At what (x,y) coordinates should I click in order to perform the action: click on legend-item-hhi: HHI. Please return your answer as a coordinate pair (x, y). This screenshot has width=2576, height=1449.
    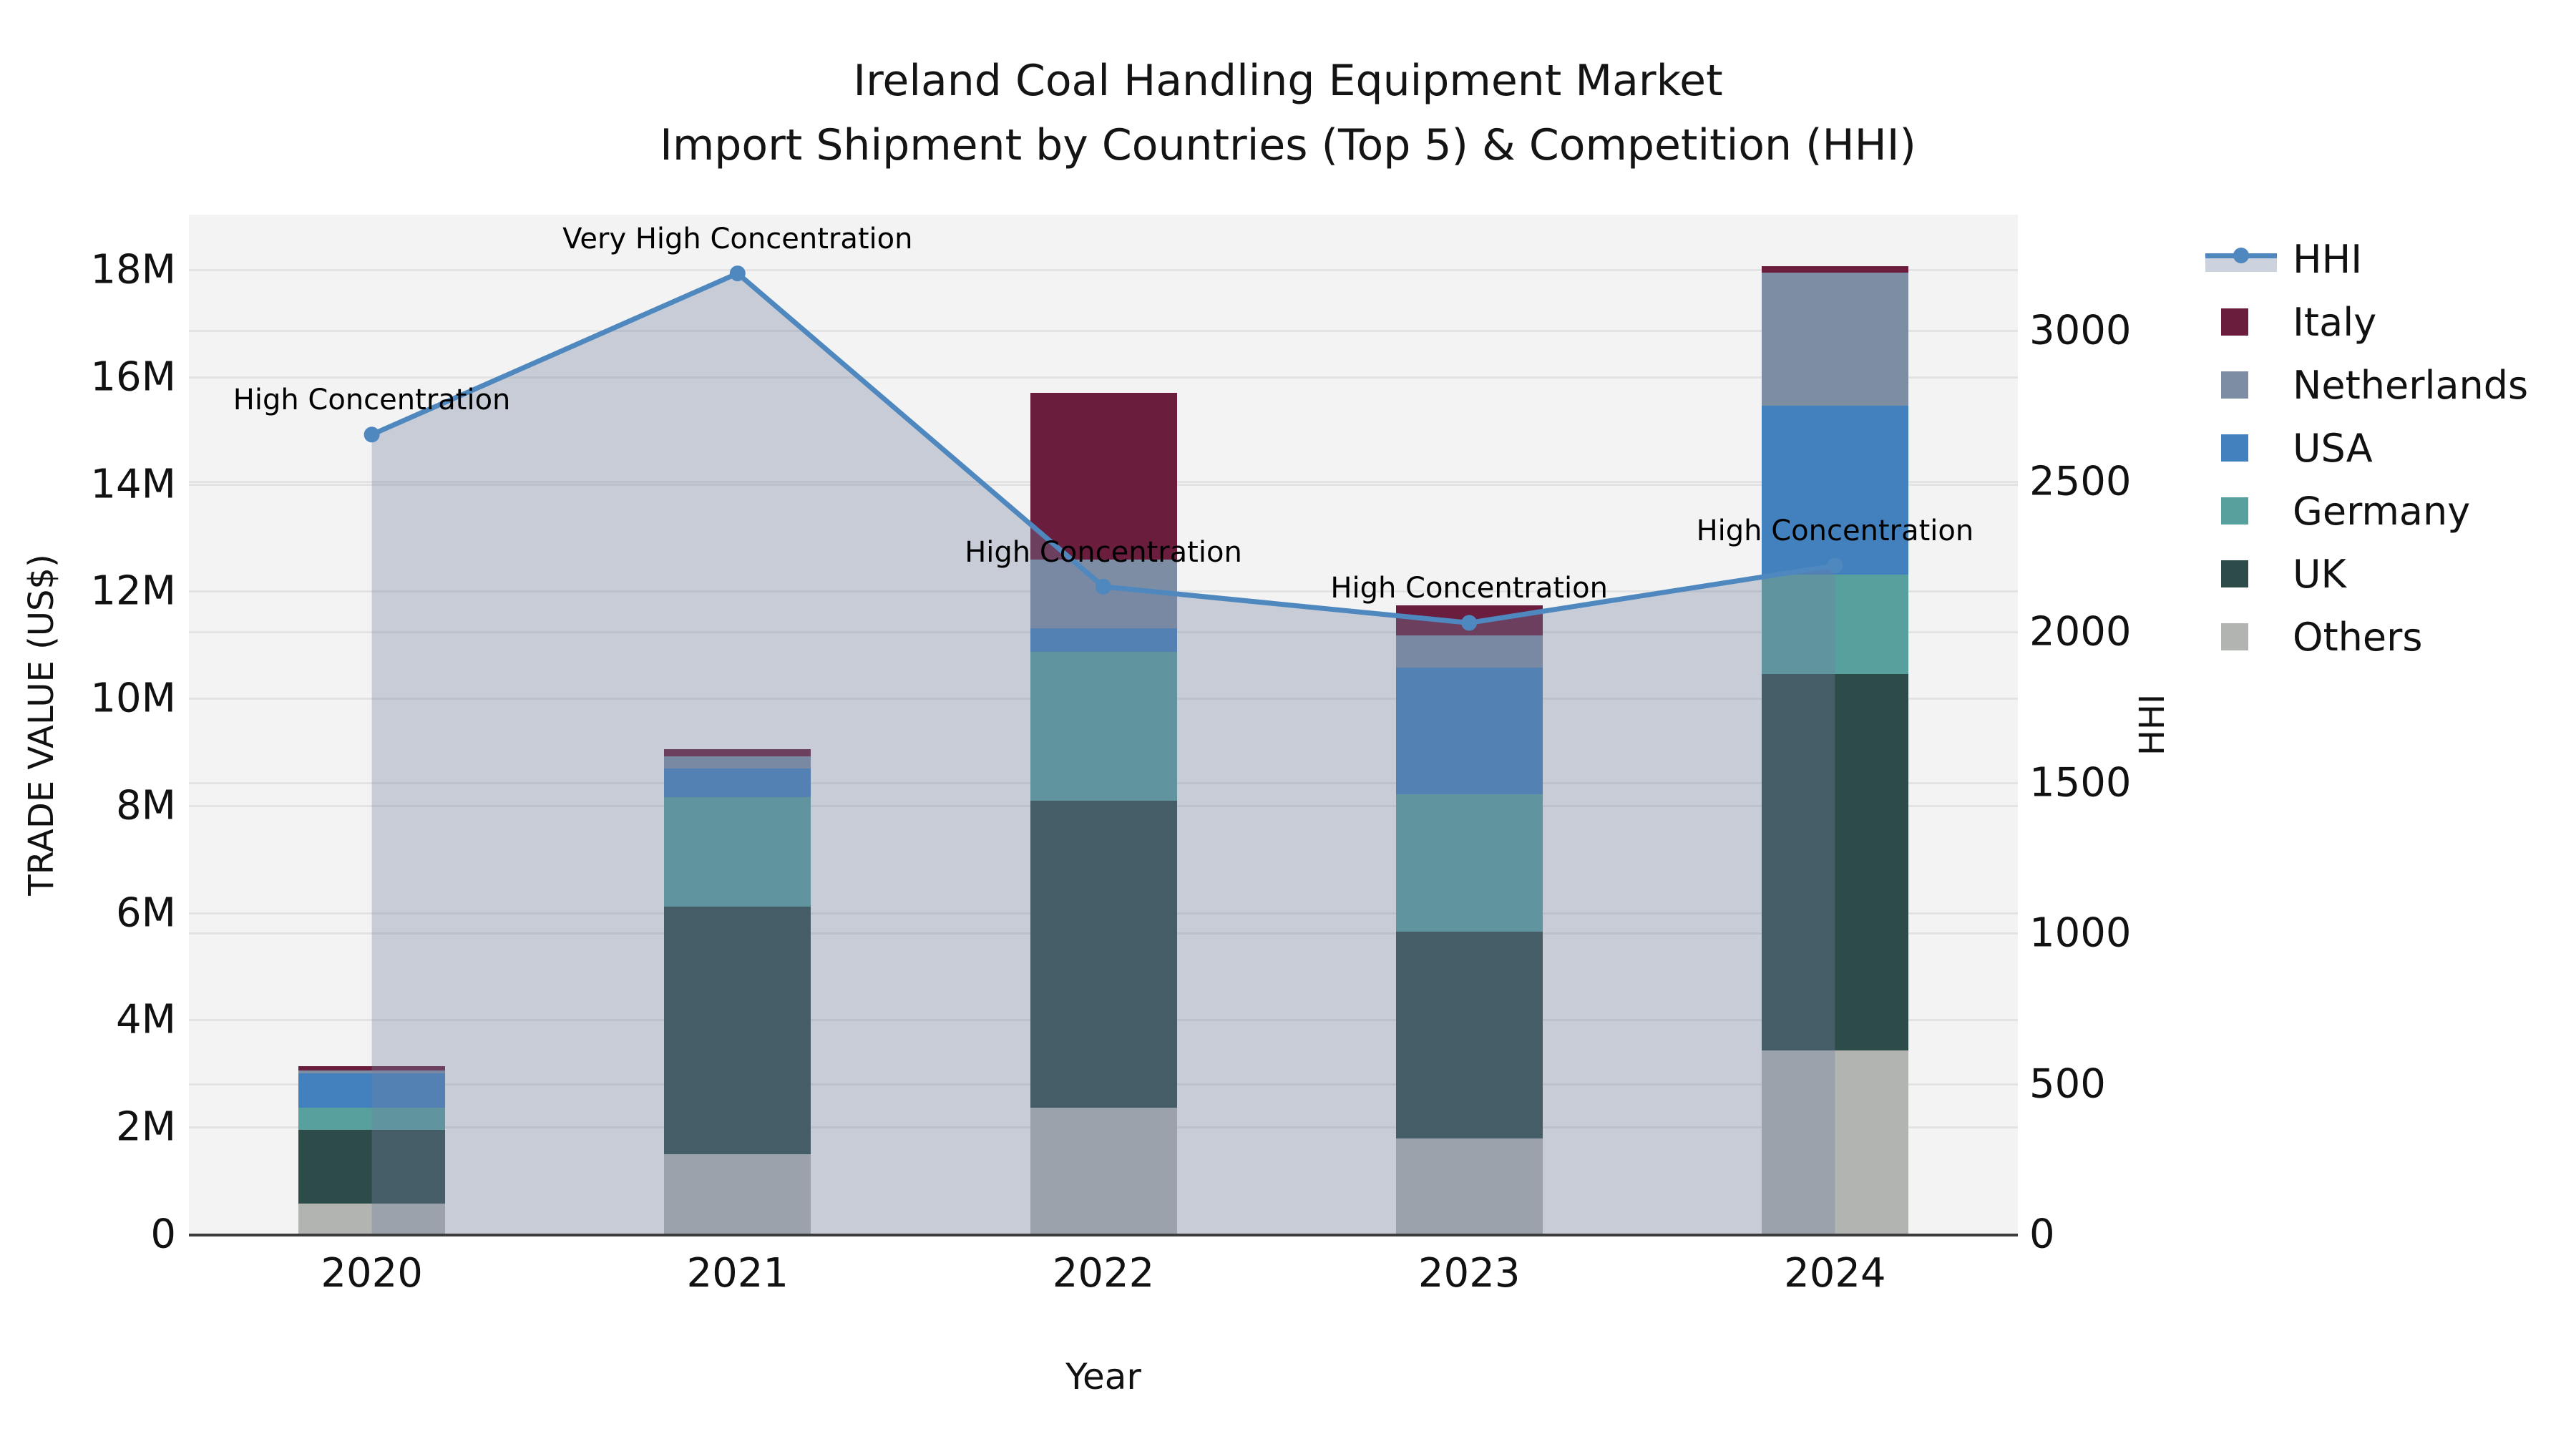
    Looking at the image, I should click on (2366, 259).